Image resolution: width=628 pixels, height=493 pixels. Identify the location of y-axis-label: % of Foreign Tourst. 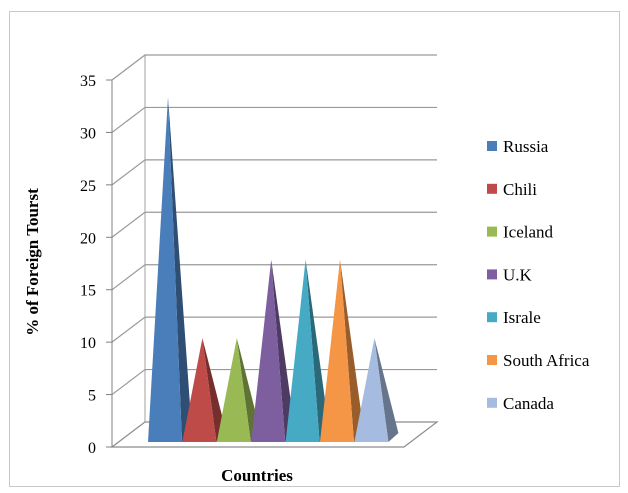
(32, 262).